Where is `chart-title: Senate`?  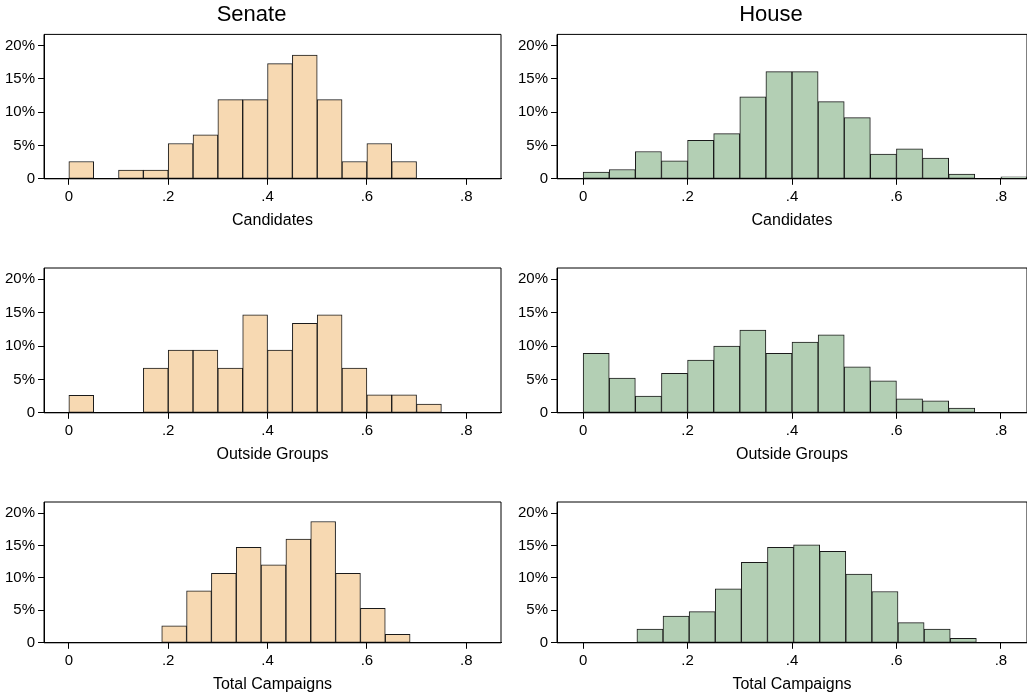
chart-title: Senate is located at coordinates (251, 14).